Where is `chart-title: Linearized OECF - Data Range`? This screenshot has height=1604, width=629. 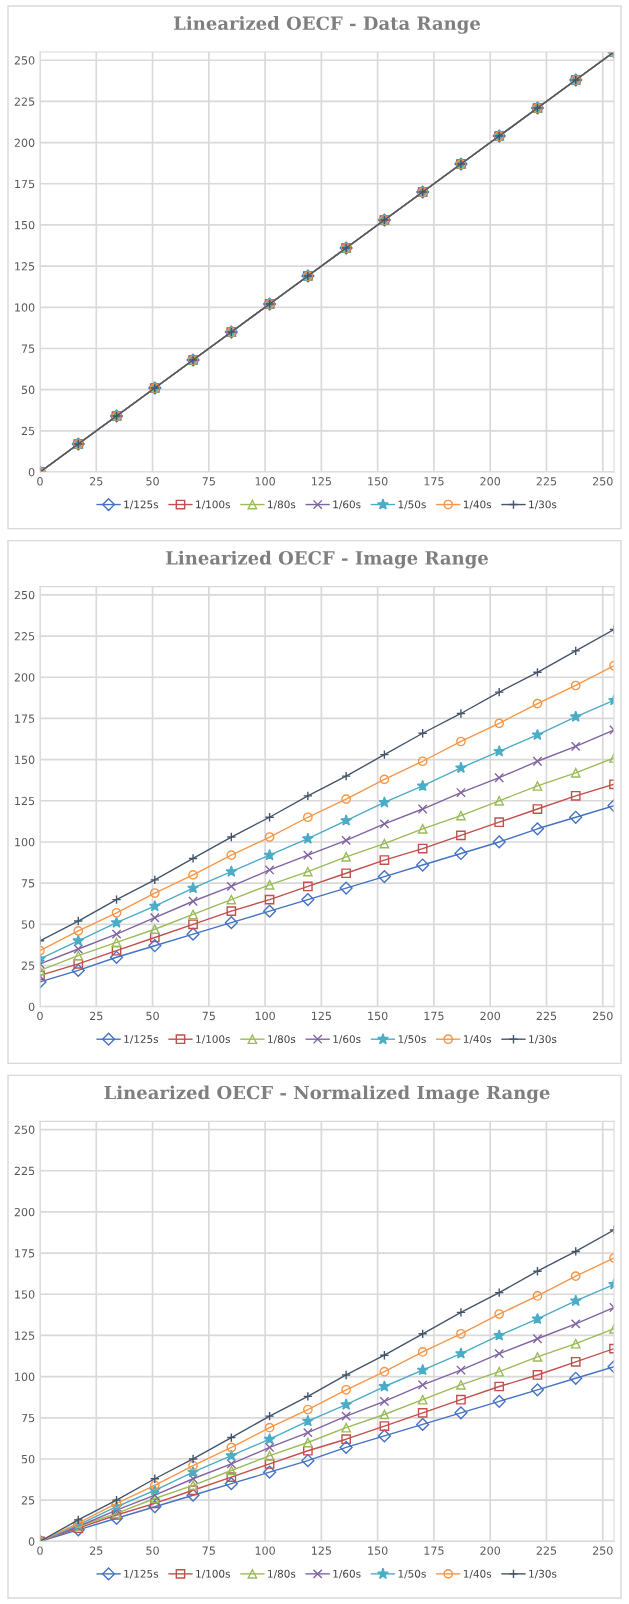
chart-title: Linearized OECF - Data Range is located at coordinates (327, 25).